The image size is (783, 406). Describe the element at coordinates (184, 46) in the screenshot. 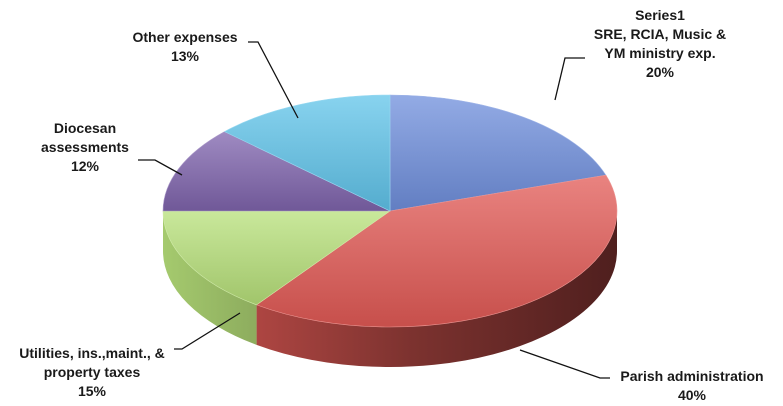

I see `data-label-4: Other expenses 13%` at that location.